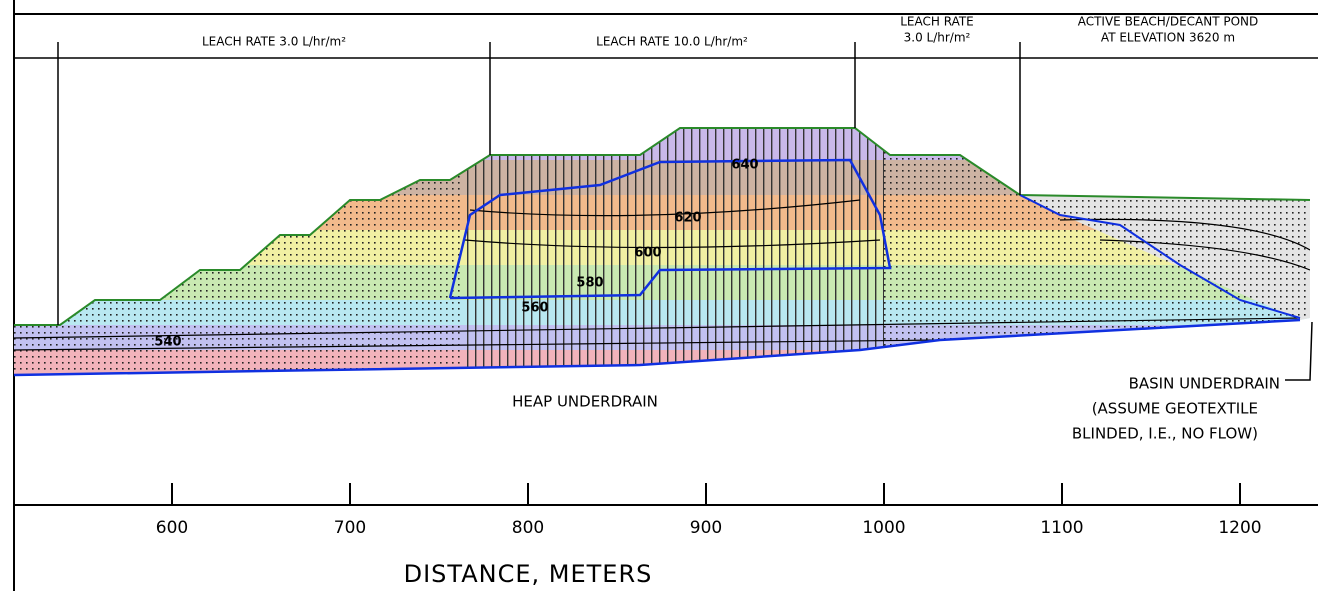  Describe the element at coordinates (528, 574) in the screenshot. I see `axis-title: DISTANCE, METERS` at that location.